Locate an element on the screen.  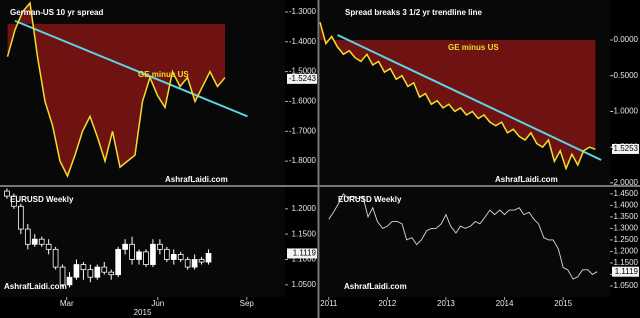
y-tick-label: -1.6000 is located at coordinates (303, 101).